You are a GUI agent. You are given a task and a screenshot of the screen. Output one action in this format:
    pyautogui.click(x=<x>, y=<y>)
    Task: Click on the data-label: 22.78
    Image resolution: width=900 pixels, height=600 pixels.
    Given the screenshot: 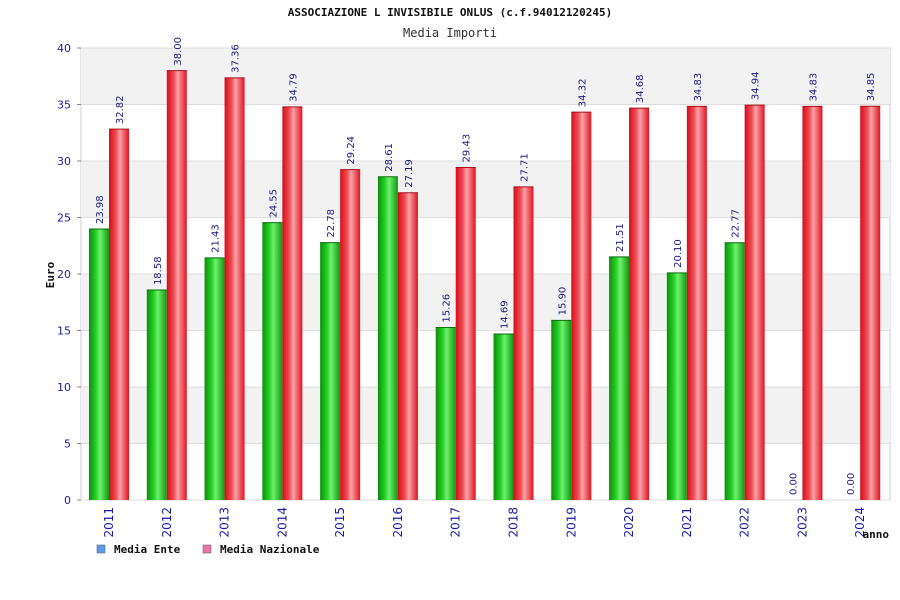 What is the action you would take?
    pyautogui.click(x=331, y=223)
    